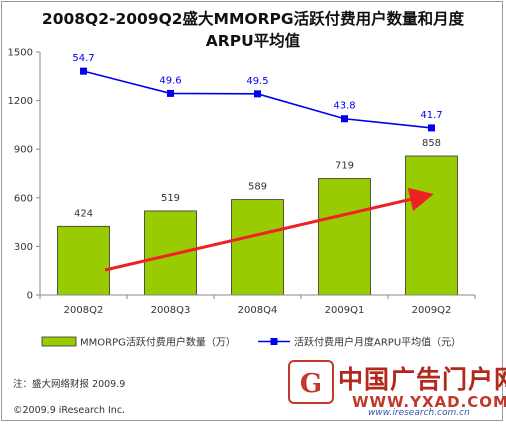 The image size is (506, 424). I want to click on watermark-source: www.iresearch.com.cn, so click(419, 413).